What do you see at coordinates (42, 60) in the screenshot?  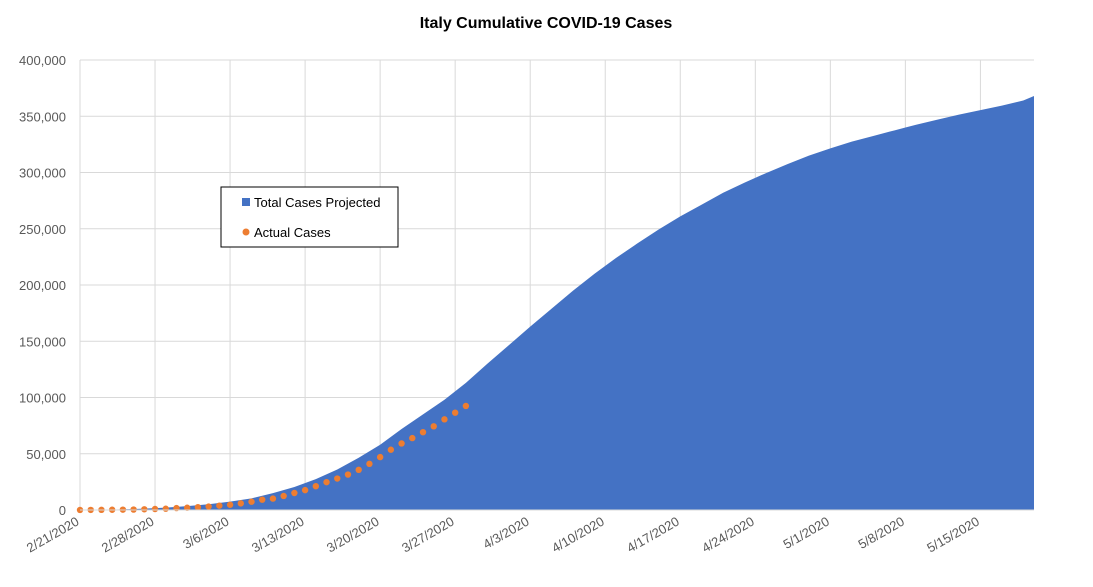 I see `y-tick-label: 400,000` at bounding box center [42, 60].